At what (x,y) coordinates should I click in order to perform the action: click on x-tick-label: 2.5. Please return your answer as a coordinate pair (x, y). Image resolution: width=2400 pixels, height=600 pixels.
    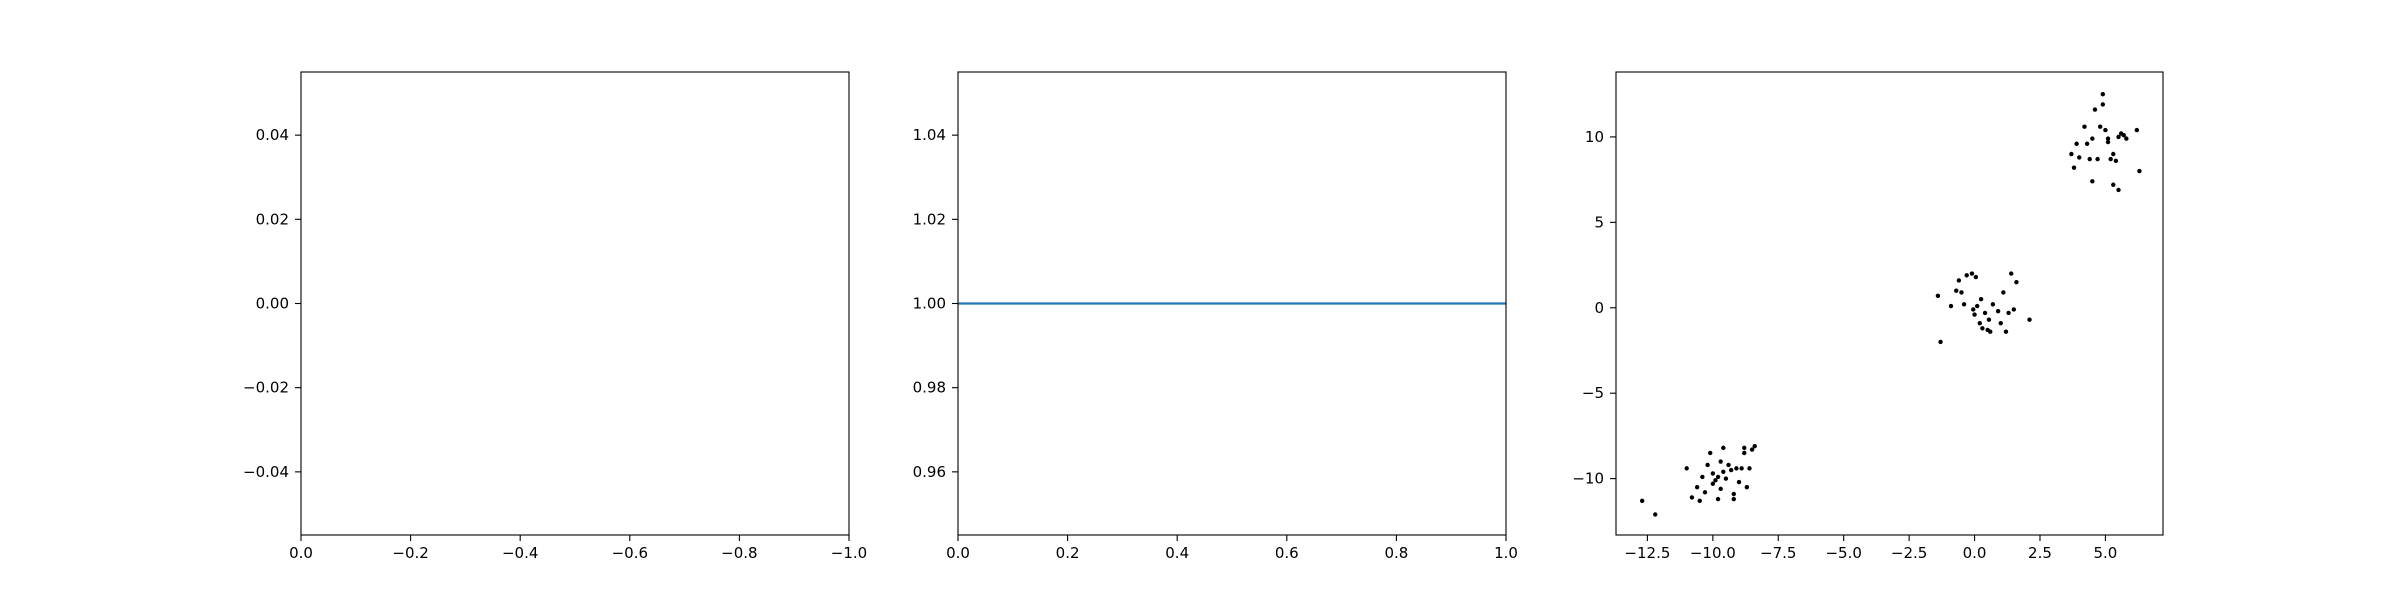
    Looking at the image, I should click on (2040, 553).